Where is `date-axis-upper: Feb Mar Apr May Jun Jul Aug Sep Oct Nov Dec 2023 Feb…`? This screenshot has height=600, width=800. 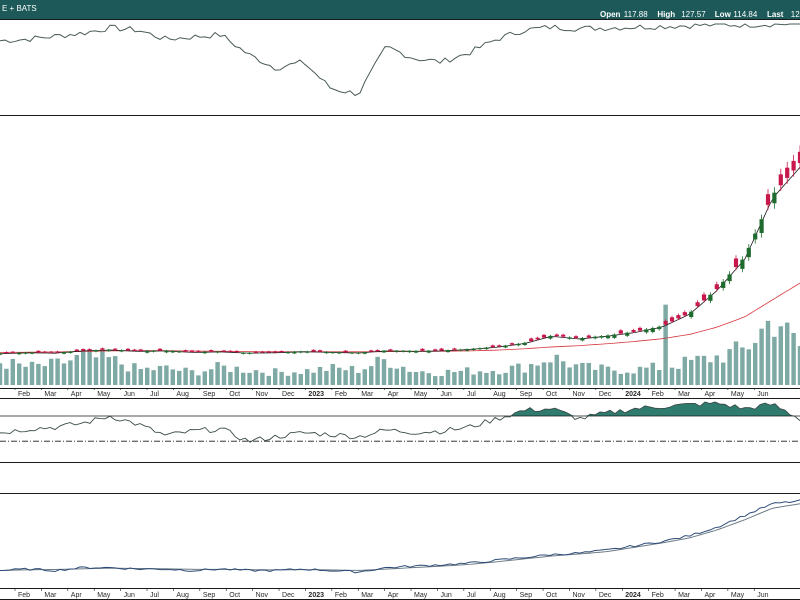
date-axis-upper: Feb Mar Apr May Jun Jul Aug Sep Oct Nov Dec 2023 Feb… is located at coordinates (391, 393).